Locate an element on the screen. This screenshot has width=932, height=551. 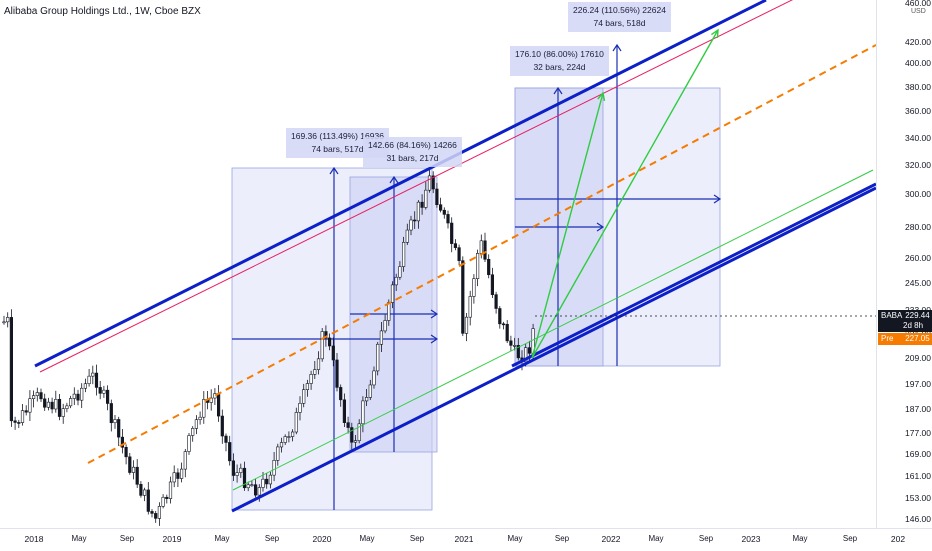
time-tick-label: 202 is located at coordinates (898, 539).